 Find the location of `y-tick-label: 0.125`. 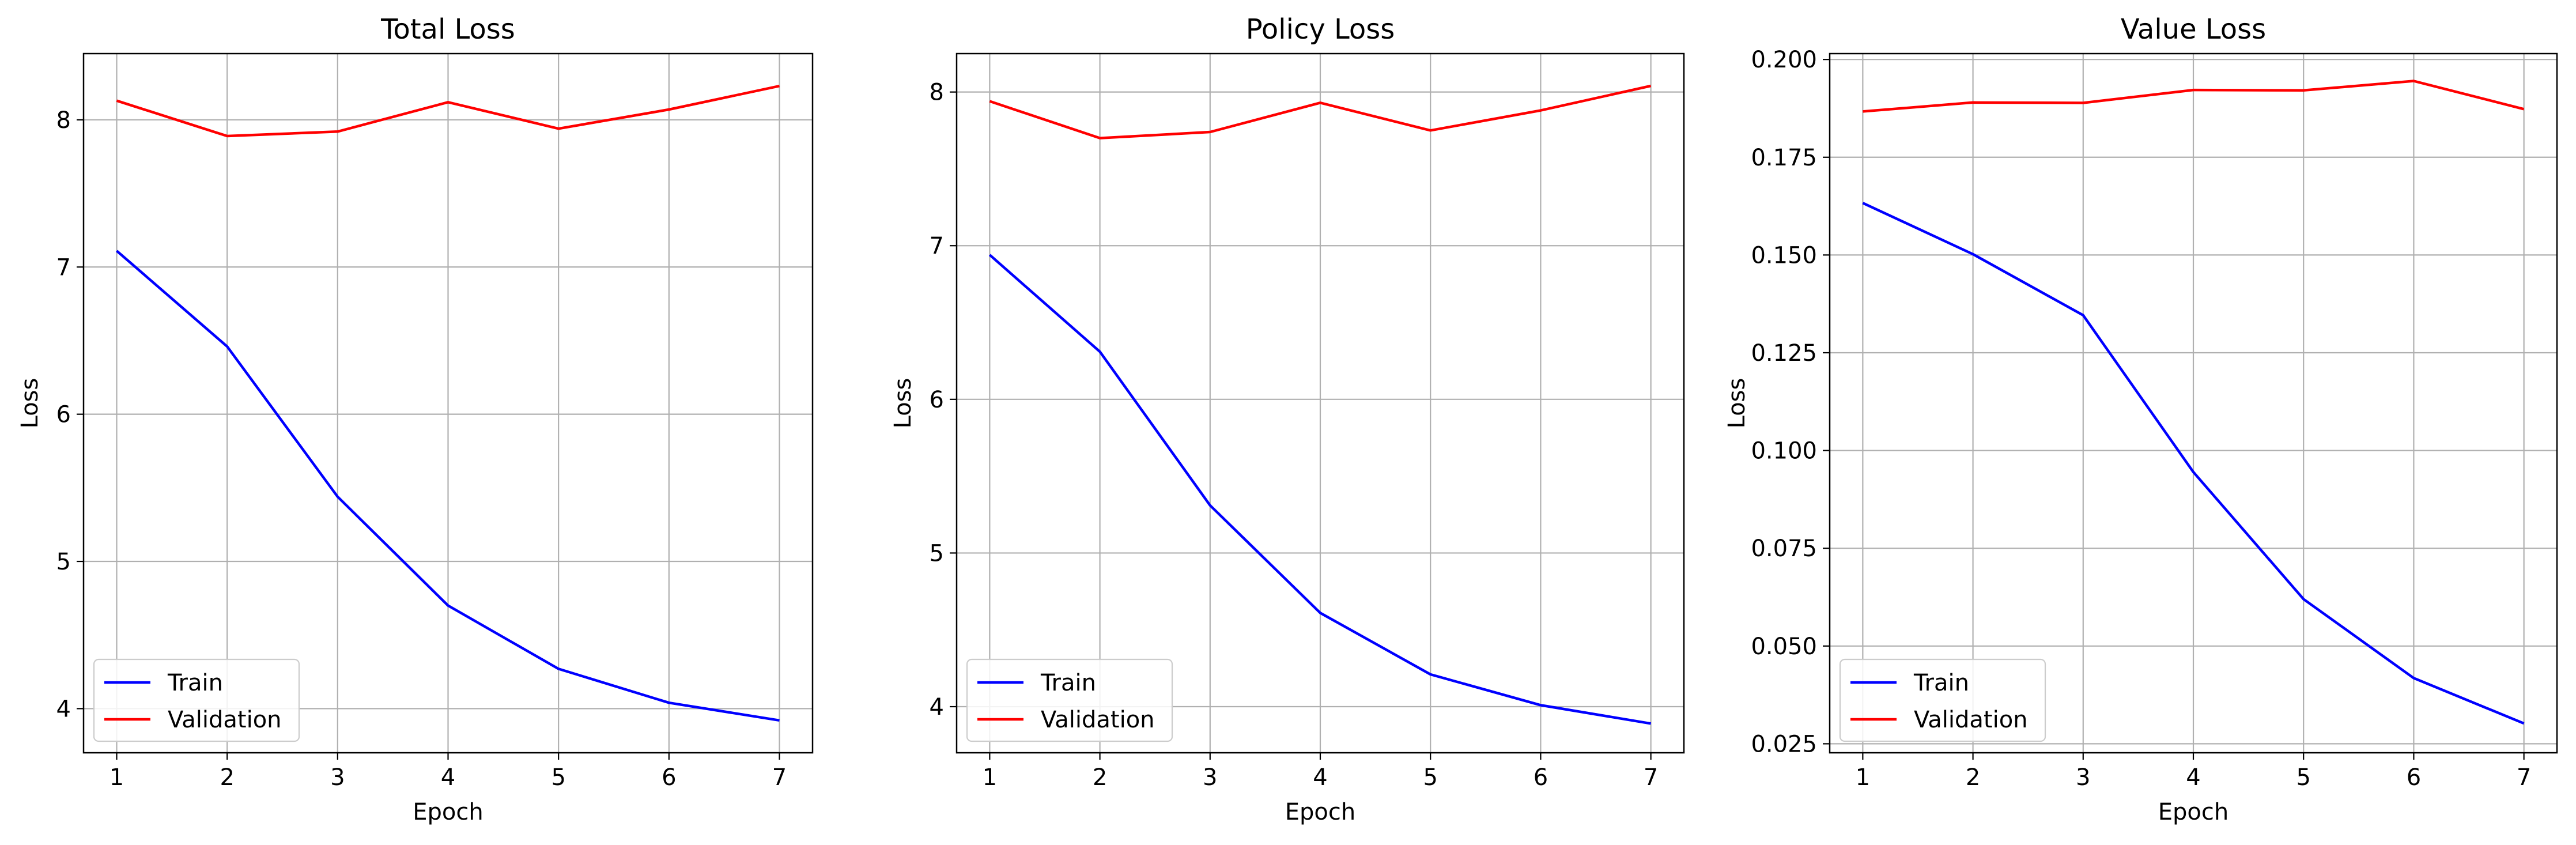

y-tick-label: 0.125 is located at coordinates (1784, 353).